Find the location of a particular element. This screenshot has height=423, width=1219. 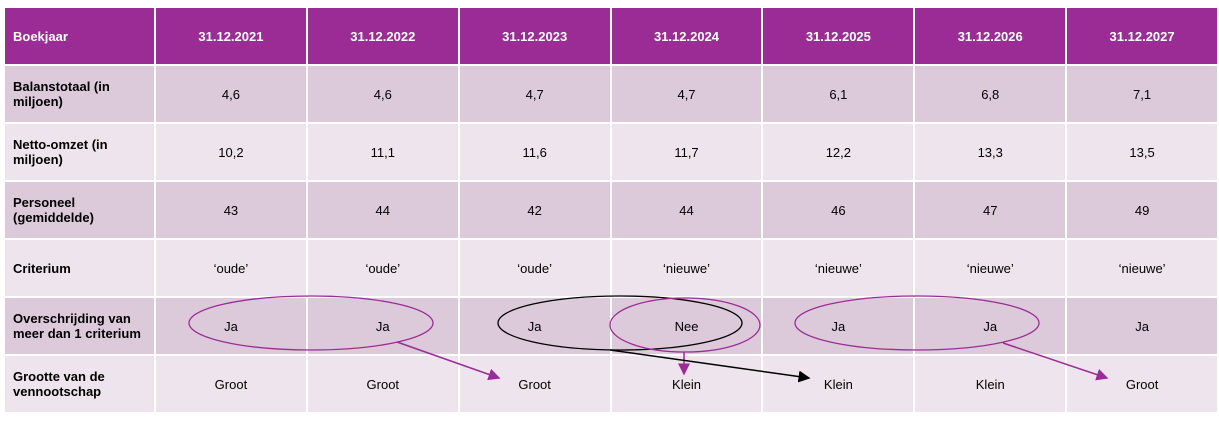

cell: Nee is located at coordinates (686, 326).